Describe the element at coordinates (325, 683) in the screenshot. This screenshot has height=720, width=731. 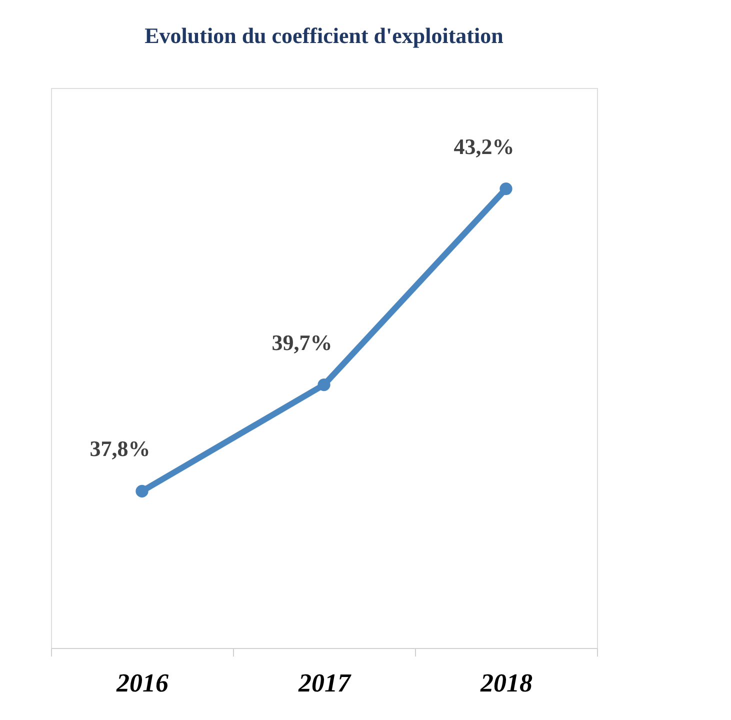
I see `x-tick-label: 2017` at that location.